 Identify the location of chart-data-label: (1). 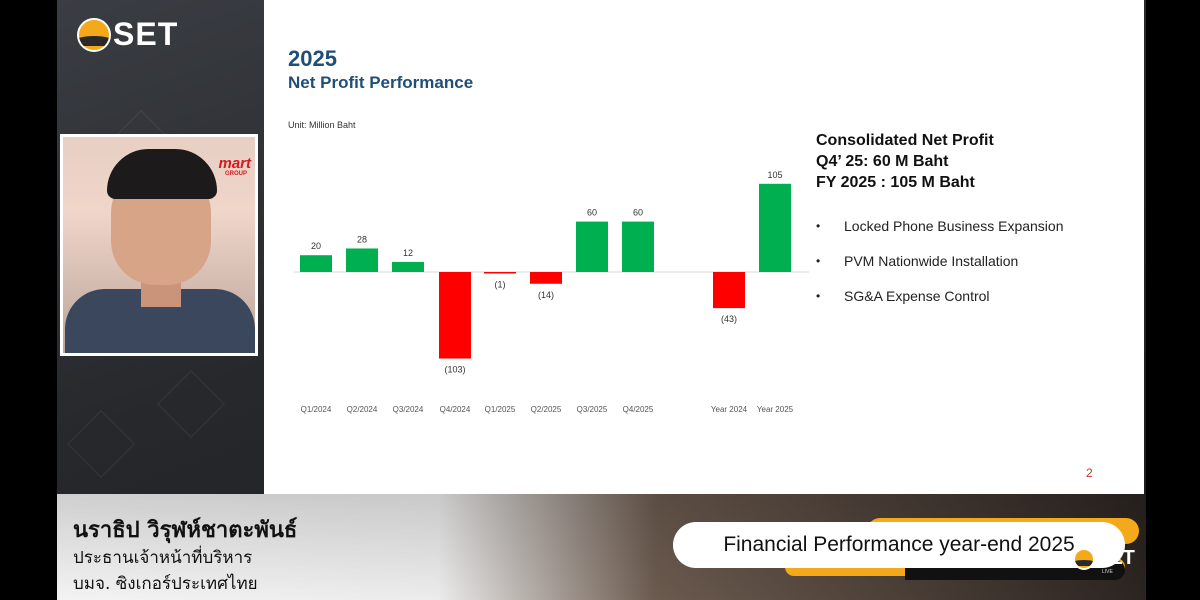
(500, 285).